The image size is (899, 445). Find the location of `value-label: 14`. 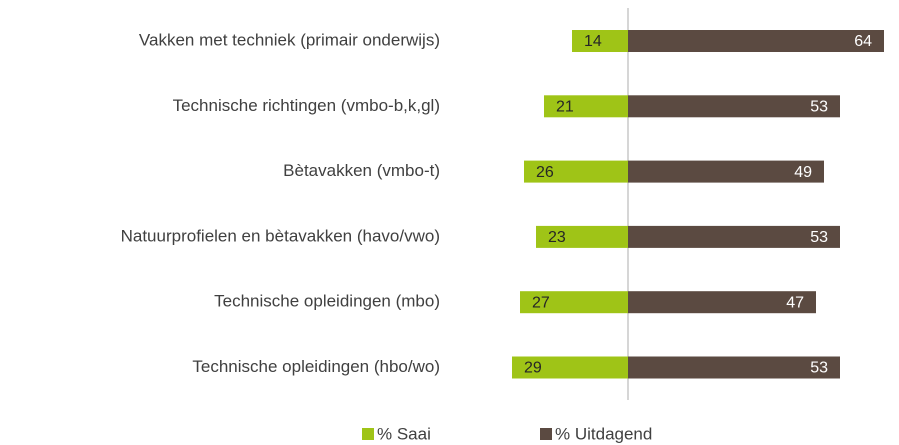

value-label: 14 is located at coordinates (593, 41).